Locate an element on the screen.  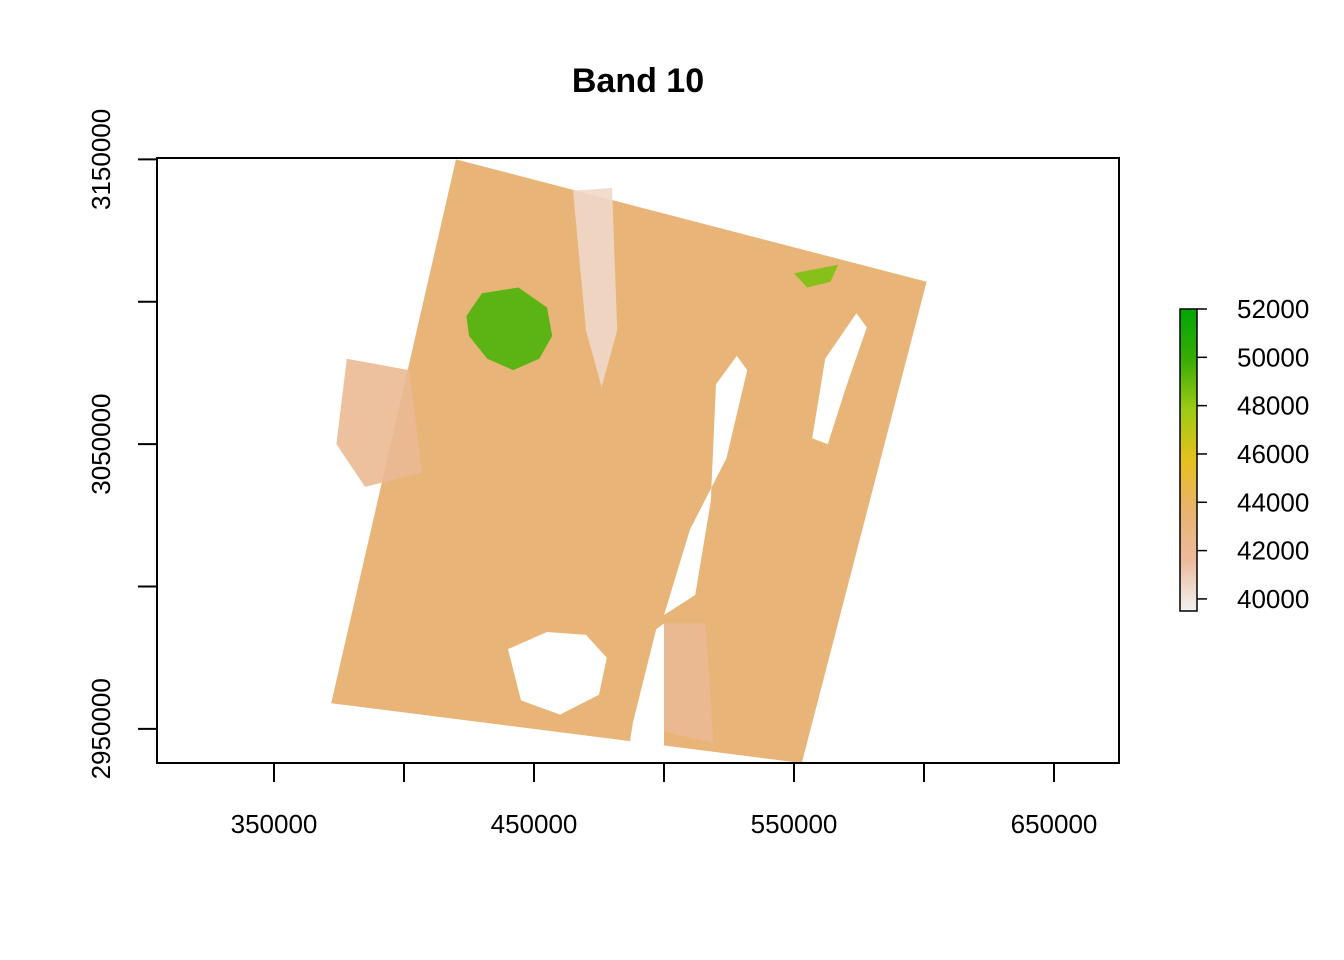
legend-tick-label: 50000 is located at coordinates (1273, 357).